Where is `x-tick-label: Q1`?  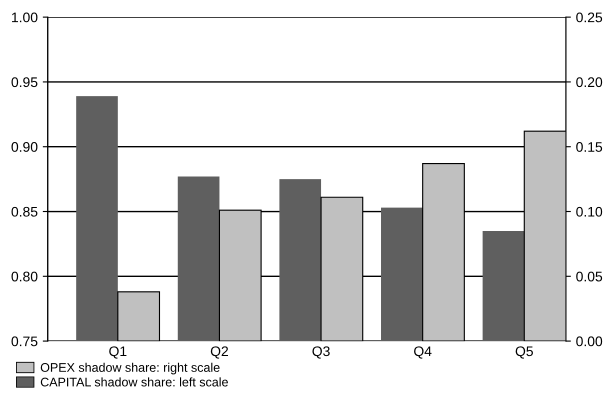
x-tick-label: Q1 is located at coordinates (117, 352).